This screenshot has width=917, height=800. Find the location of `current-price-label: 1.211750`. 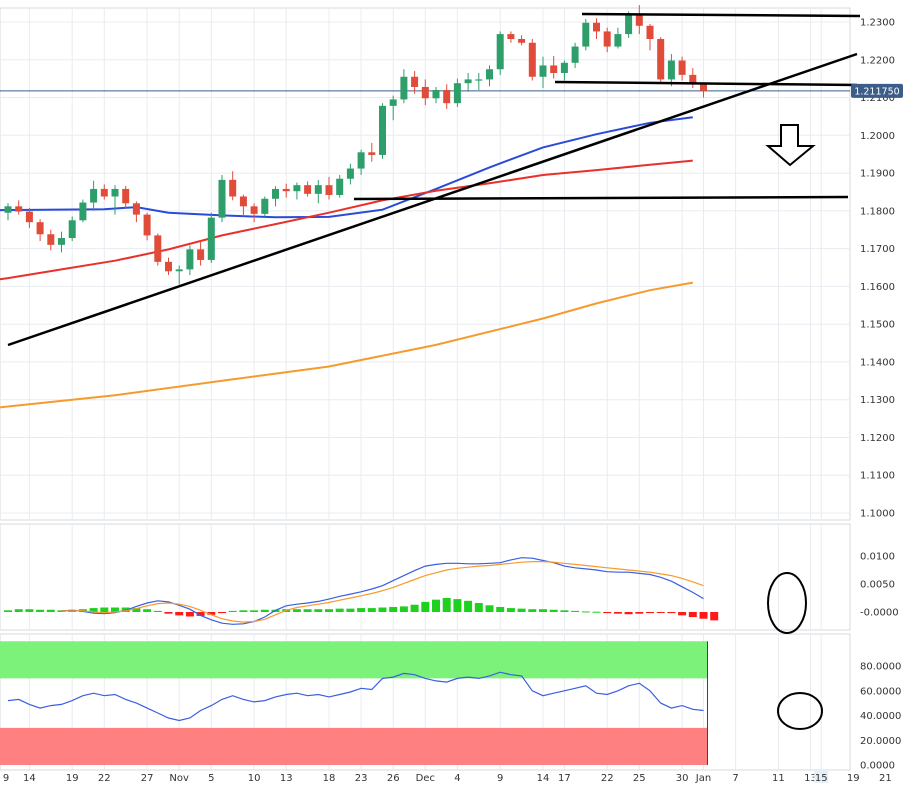

current-price-label: 1.211750 is located at coordinates (876, 91).